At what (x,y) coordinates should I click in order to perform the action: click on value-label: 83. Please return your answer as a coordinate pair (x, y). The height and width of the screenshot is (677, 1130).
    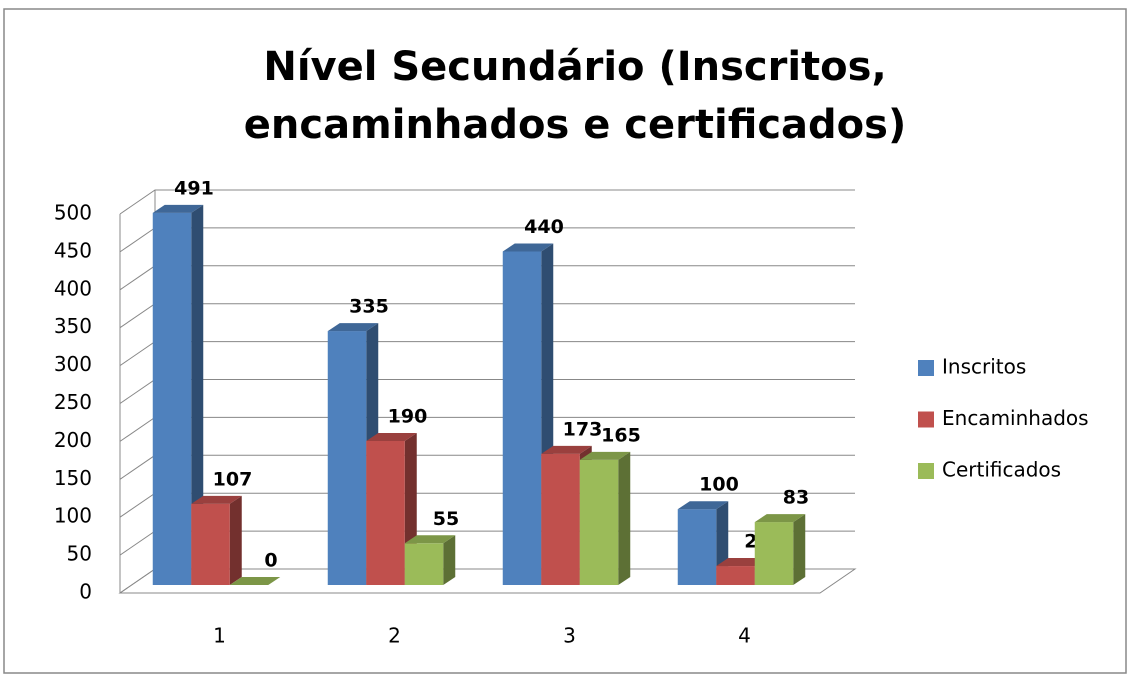
    Looking at the image, I should click on (796, 498).